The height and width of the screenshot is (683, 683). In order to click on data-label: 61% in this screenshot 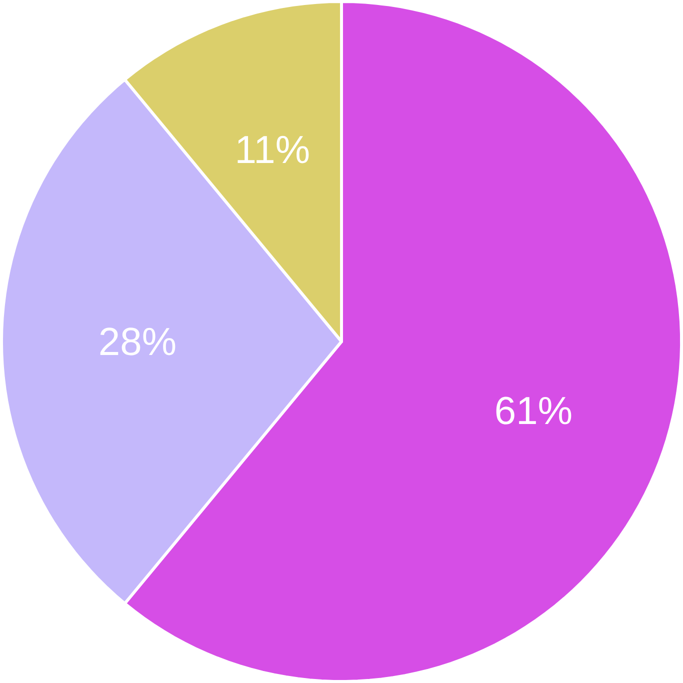, I will do `click(534, 410)`.